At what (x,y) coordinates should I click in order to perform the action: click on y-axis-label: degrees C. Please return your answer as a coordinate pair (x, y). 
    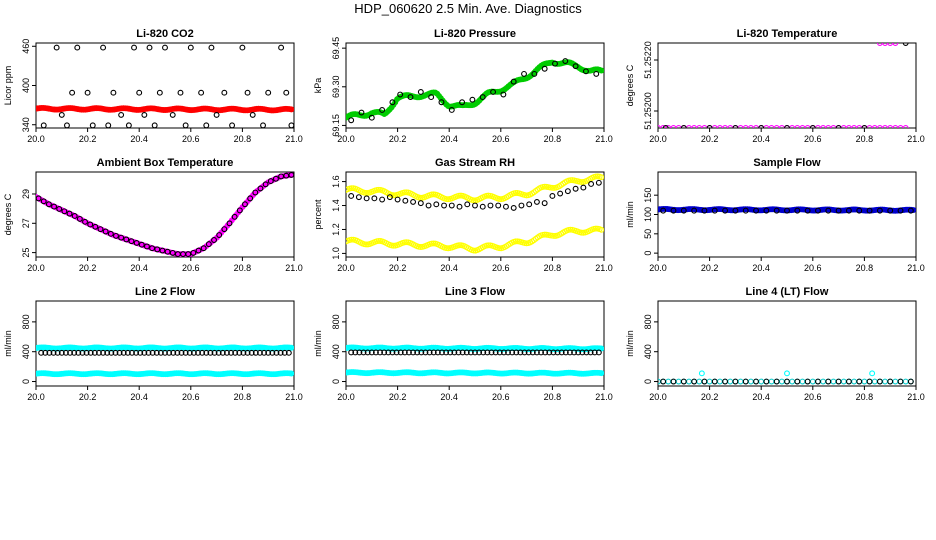
    Looking at the image, I should click on (630, 85).